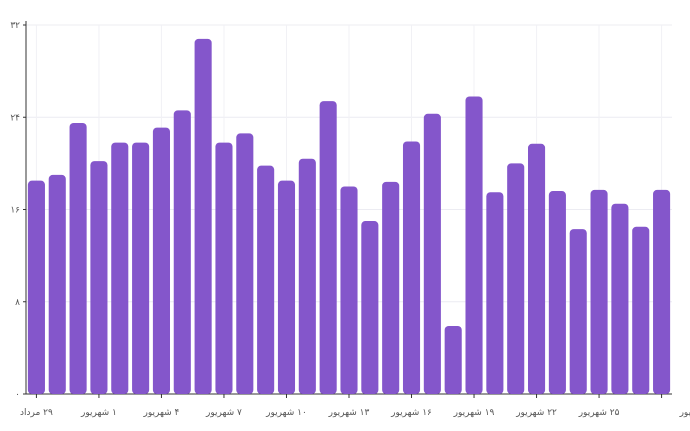 Image resolution: width=690 pixels, height=431 pixels. Describe the element at coordinates (599, 413) in the screenshot. I see `x-tick-label-9: ۲۵ شهریور` at that location.